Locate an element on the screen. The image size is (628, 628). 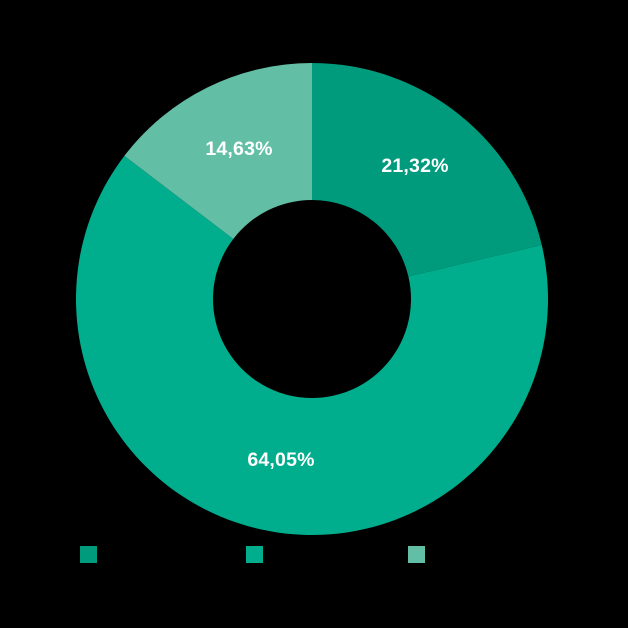
donut-slice-label: 14,63% is located at coordinates (238, 149).